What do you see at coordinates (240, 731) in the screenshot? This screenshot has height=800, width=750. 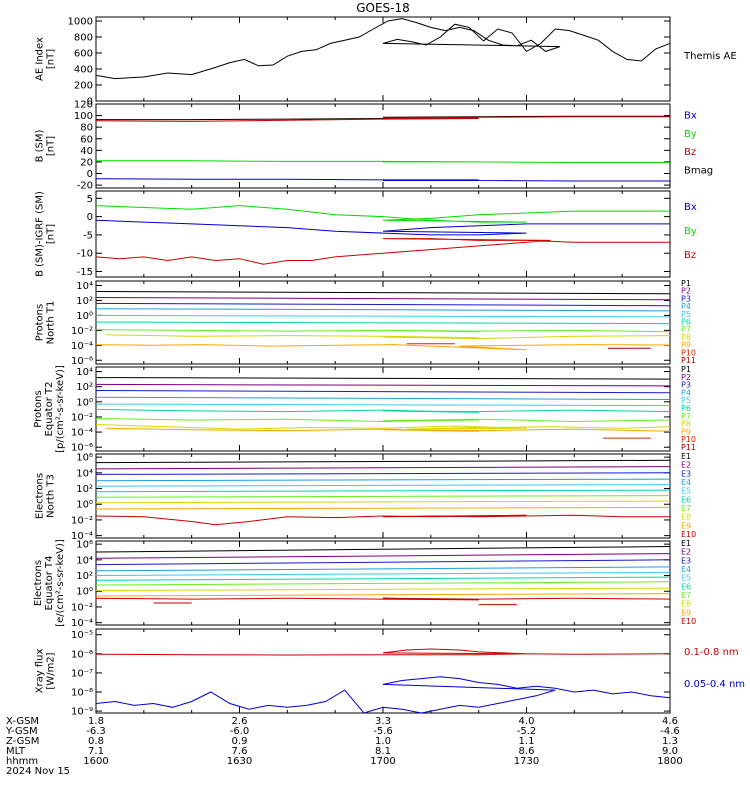 I see `x-axis-tick-label: -6.0` at bounding box center [240, 731].